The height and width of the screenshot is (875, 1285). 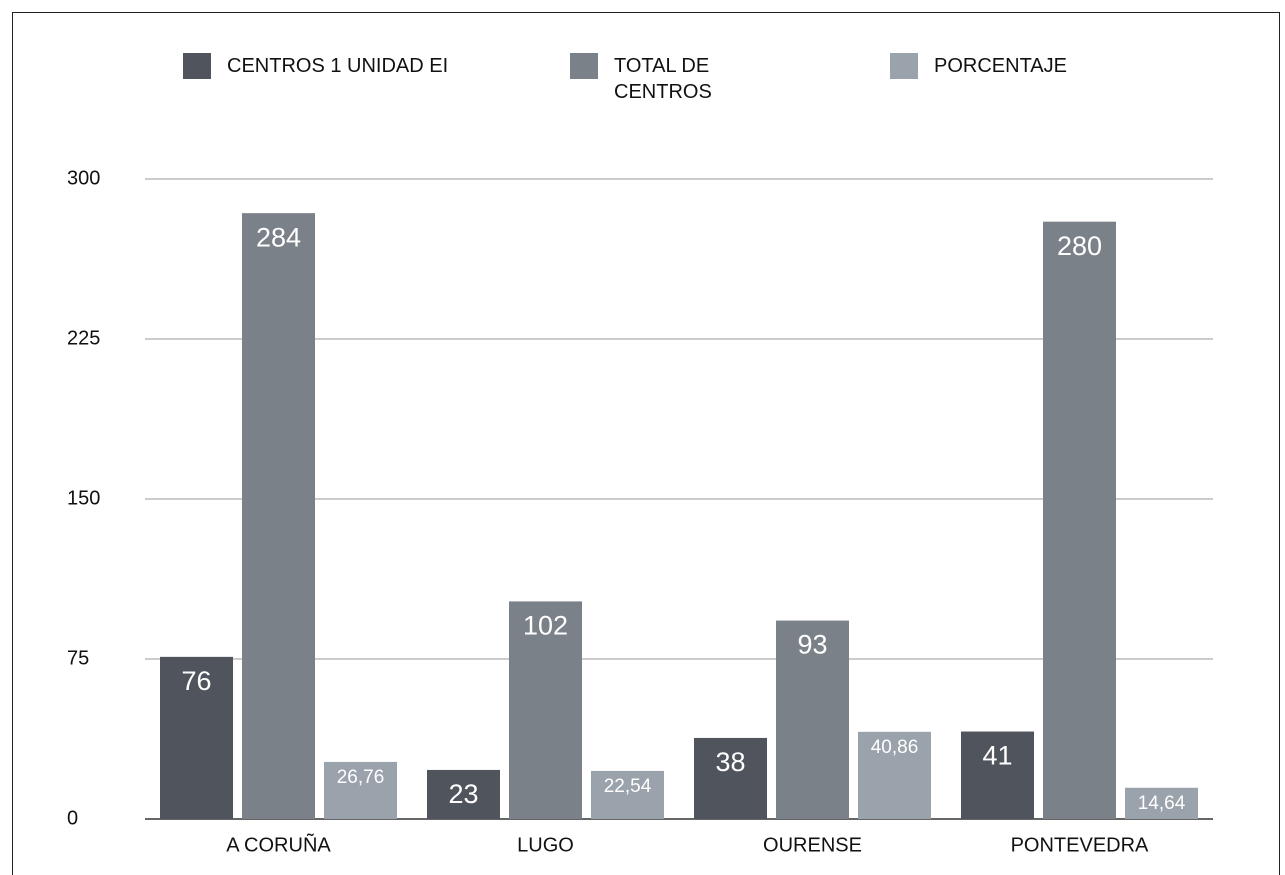 I want to click on legend-label: TOTAL DE CENTROS, so click(x=663, y=79).